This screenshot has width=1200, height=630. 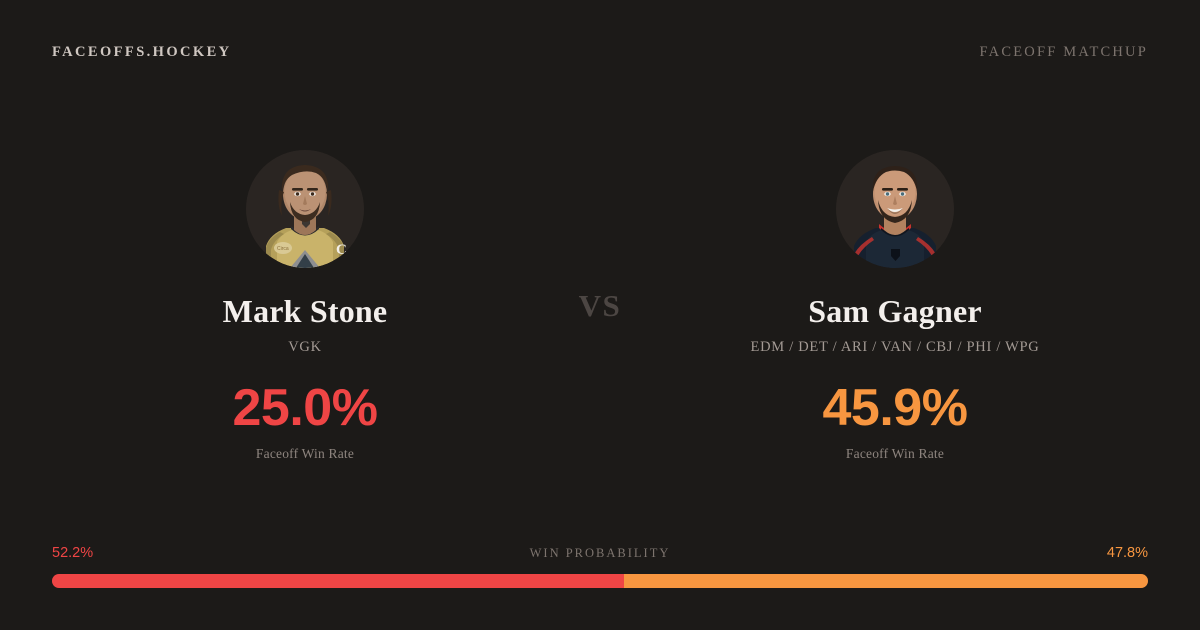 I want to click on faceoff-win-rate-left: 25.0%, so click(x=305, y=407).